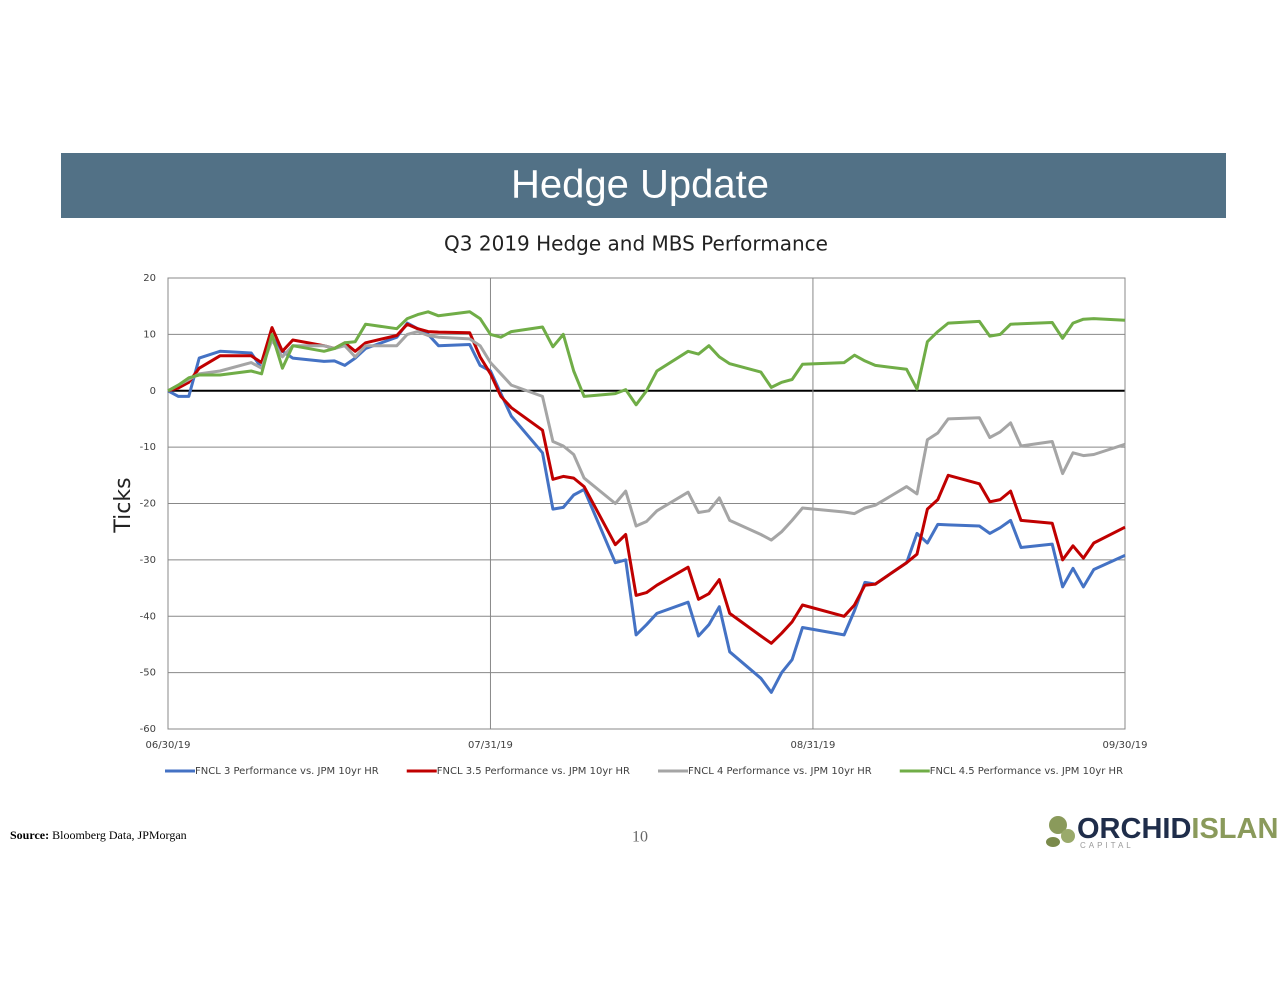 The image size is (1280, 989). I want to click on header-bar, so click(643, 185).